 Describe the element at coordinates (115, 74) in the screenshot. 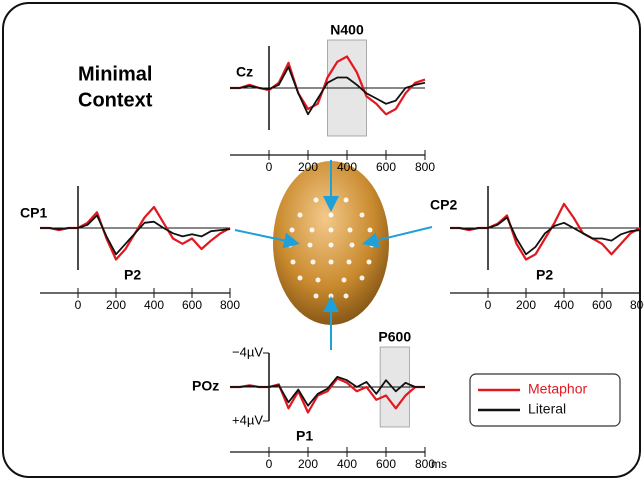

I see `title-line: Minimal` at that location.